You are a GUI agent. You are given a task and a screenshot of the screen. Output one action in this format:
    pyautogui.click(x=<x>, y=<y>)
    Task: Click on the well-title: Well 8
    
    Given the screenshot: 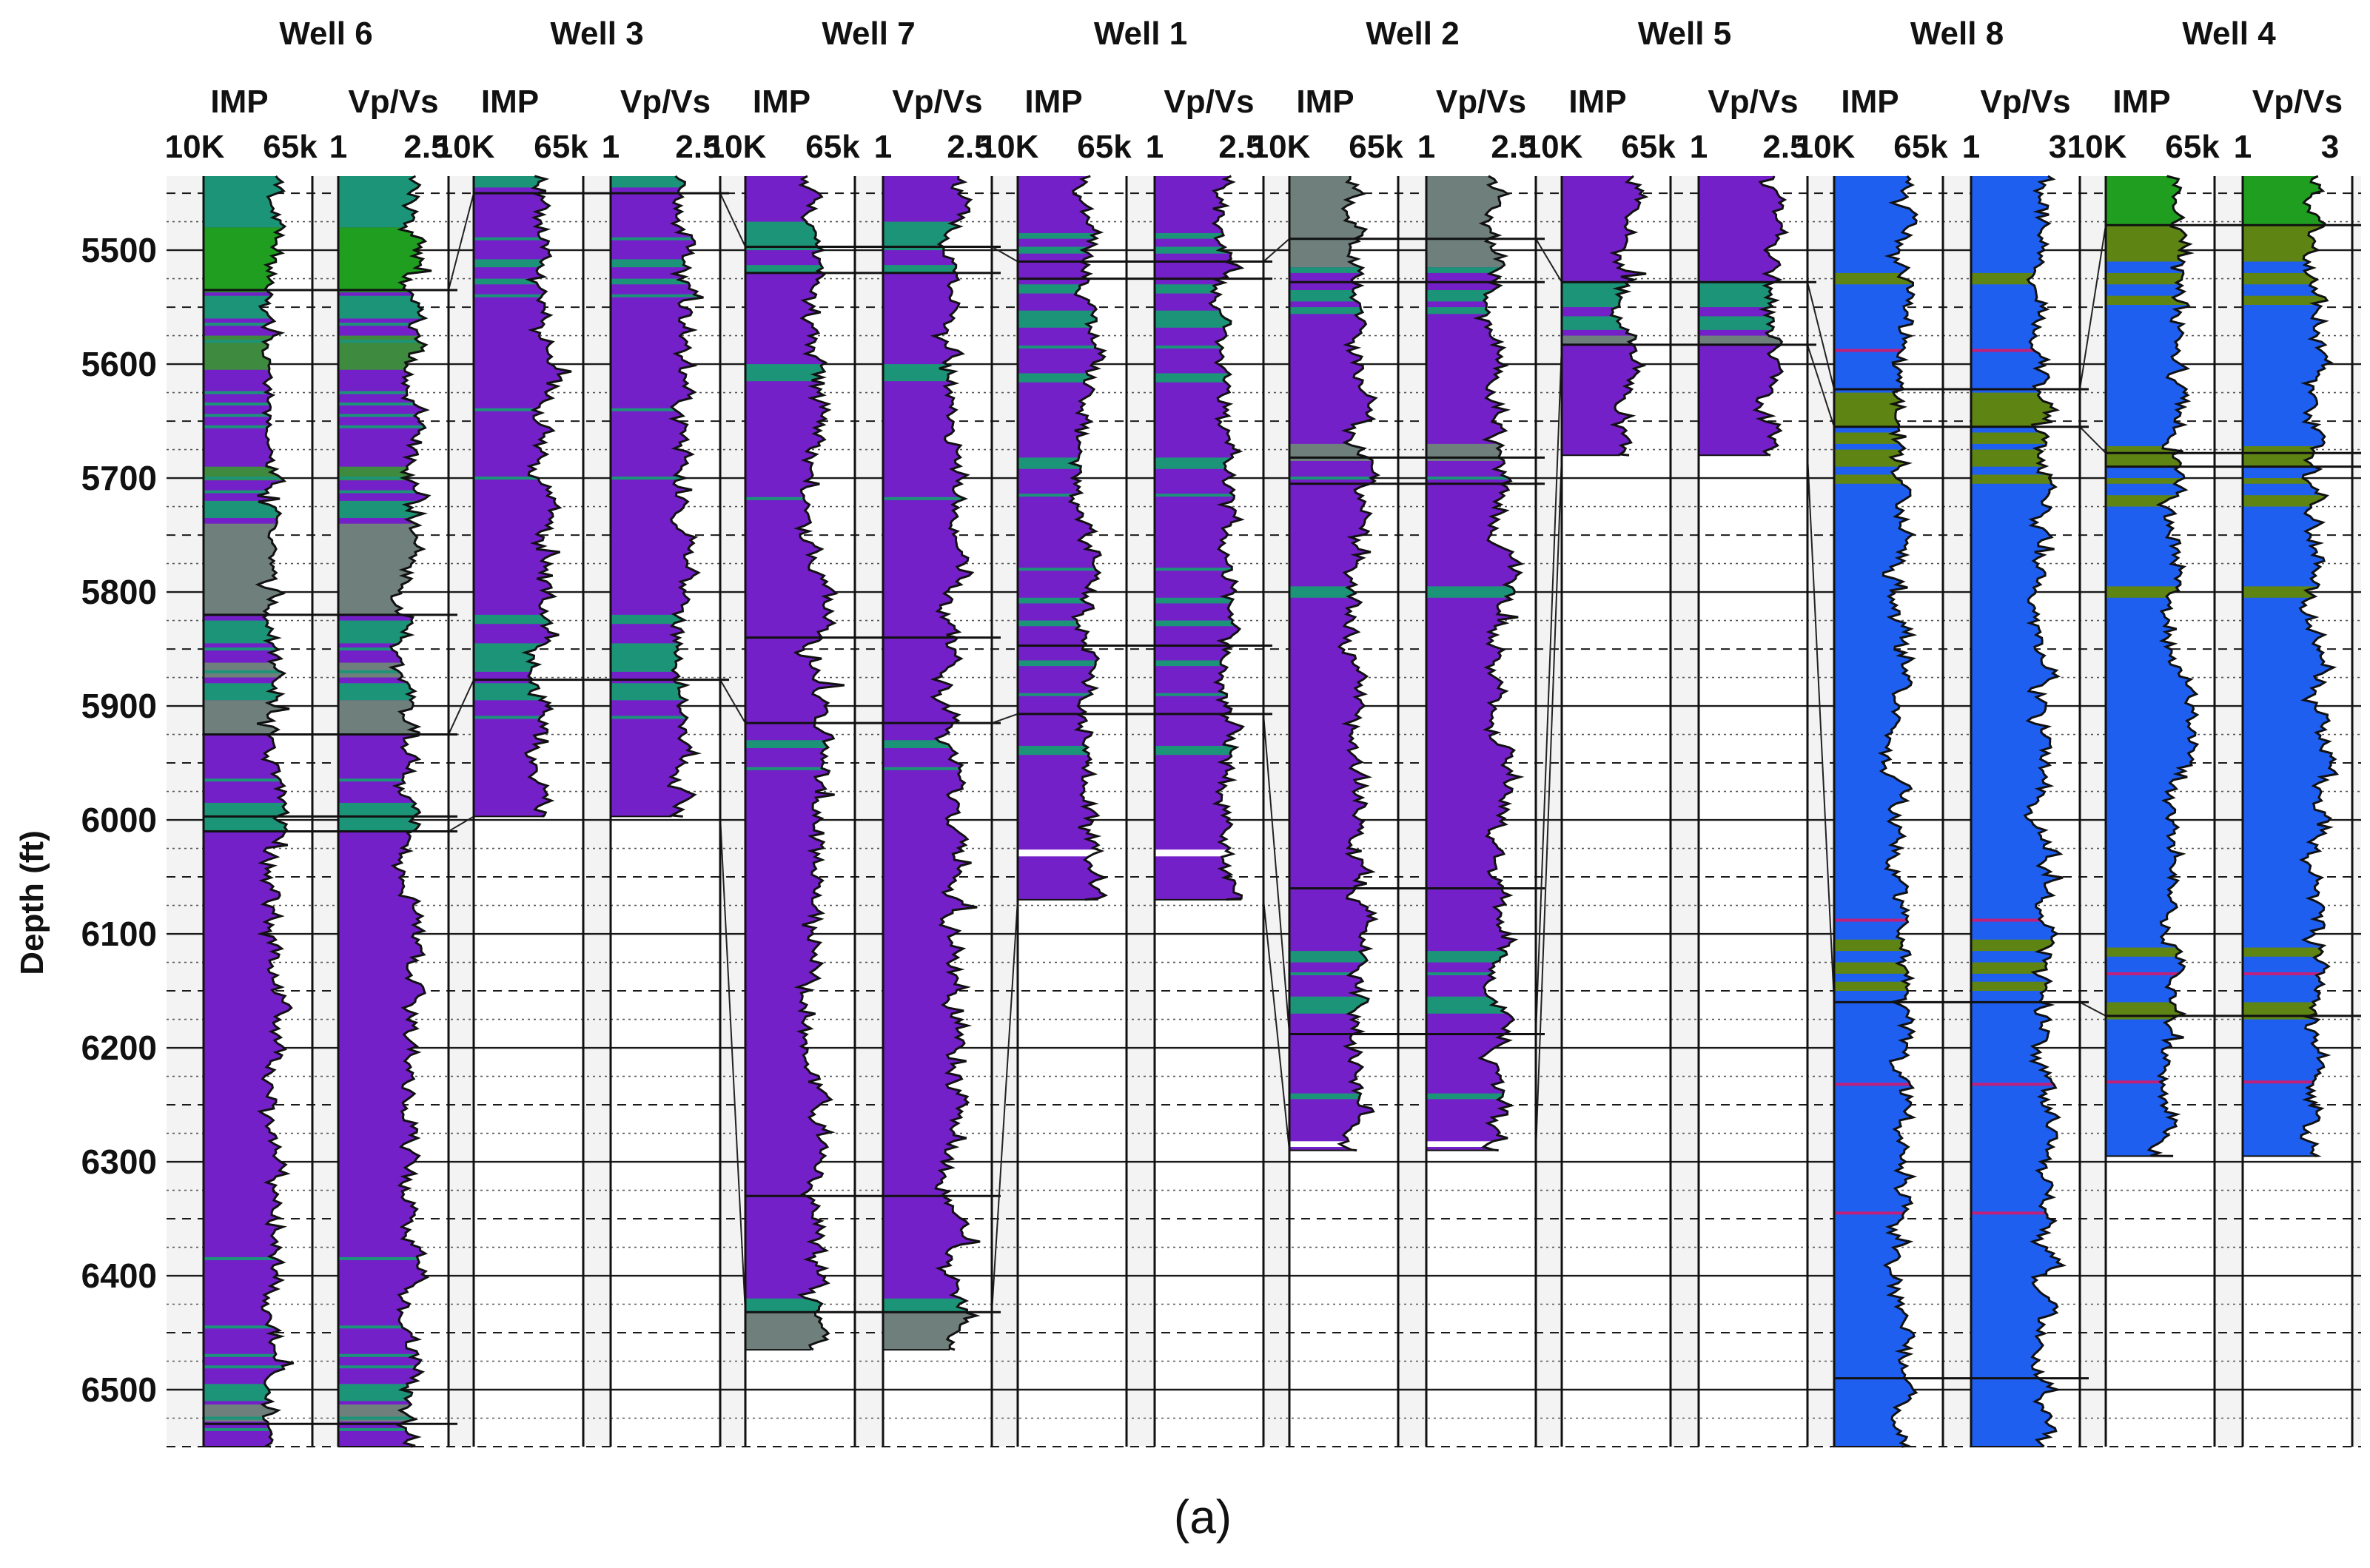 What is the action you would take?
    pyautogui.click(x=1957, y=34)
    